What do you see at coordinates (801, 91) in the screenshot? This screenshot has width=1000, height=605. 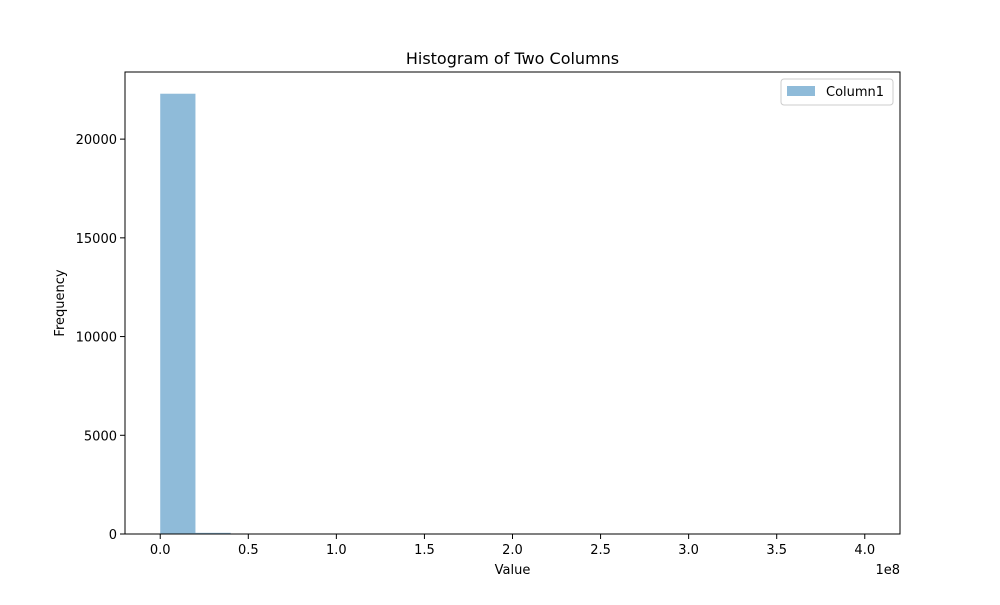 I see `legend-swatch` at bounding box center [801, 91].